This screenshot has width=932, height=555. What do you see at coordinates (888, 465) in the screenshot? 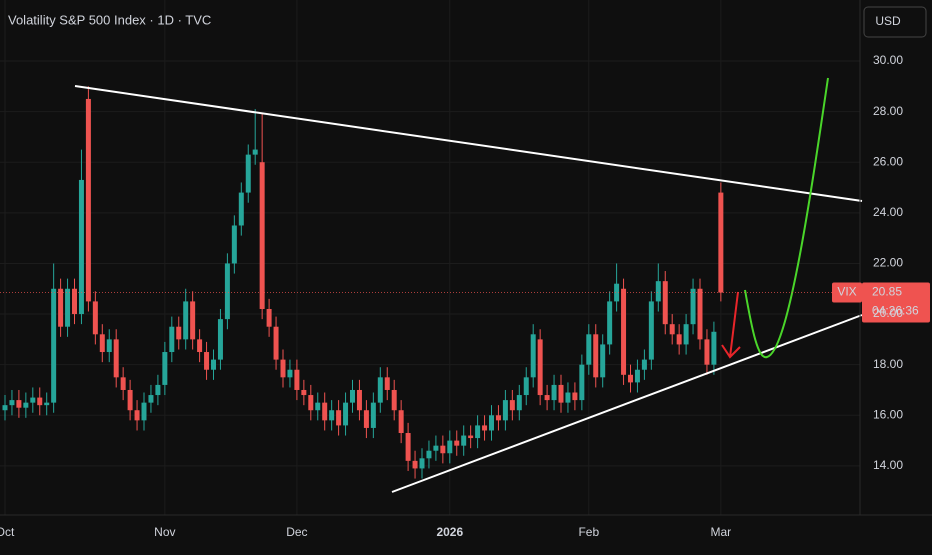
I see `y-tick-label: 14.00` at bounding box center [888, 465].